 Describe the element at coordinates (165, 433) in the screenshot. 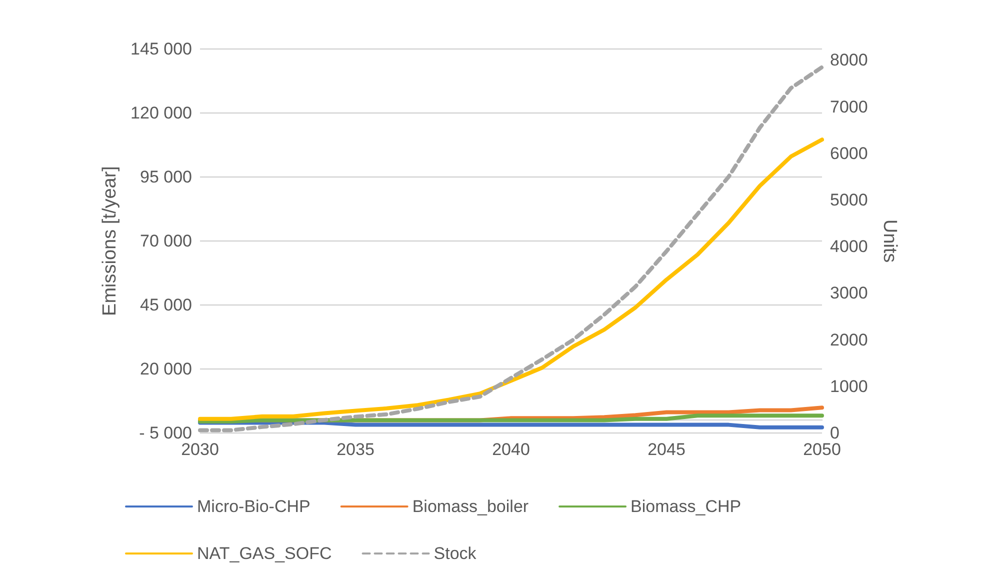

I see `y-tick-label: - 5 000` at that location.